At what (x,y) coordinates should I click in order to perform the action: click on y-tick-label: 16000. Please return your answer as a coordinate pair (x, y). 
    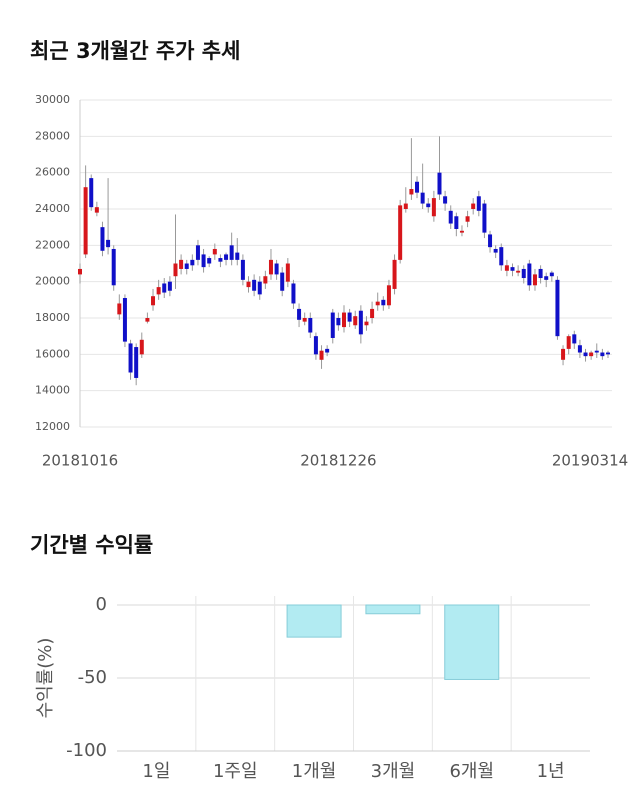
    Looking at the image, I should click on (52, 353).